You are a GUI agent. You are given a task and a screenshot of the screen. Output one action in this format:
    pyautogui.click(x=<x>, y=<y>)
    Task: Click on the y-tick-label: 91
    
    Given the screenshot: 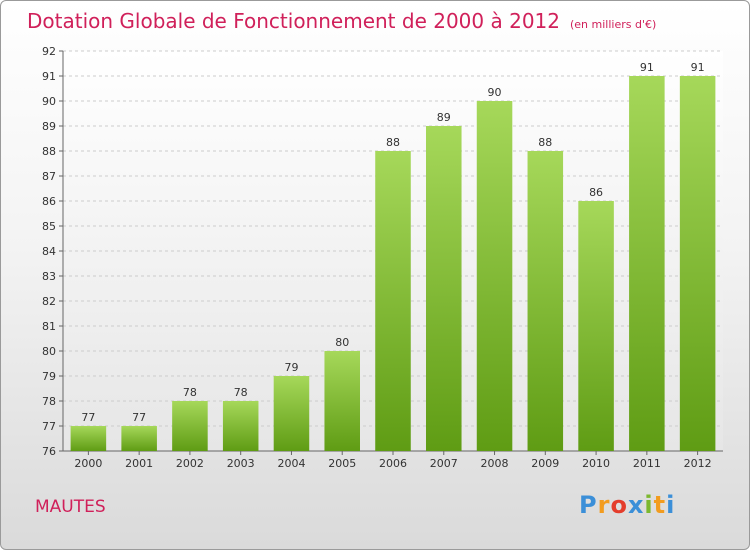 What is the action you would take?
    pyautogui.click(x=49, y=76)
    